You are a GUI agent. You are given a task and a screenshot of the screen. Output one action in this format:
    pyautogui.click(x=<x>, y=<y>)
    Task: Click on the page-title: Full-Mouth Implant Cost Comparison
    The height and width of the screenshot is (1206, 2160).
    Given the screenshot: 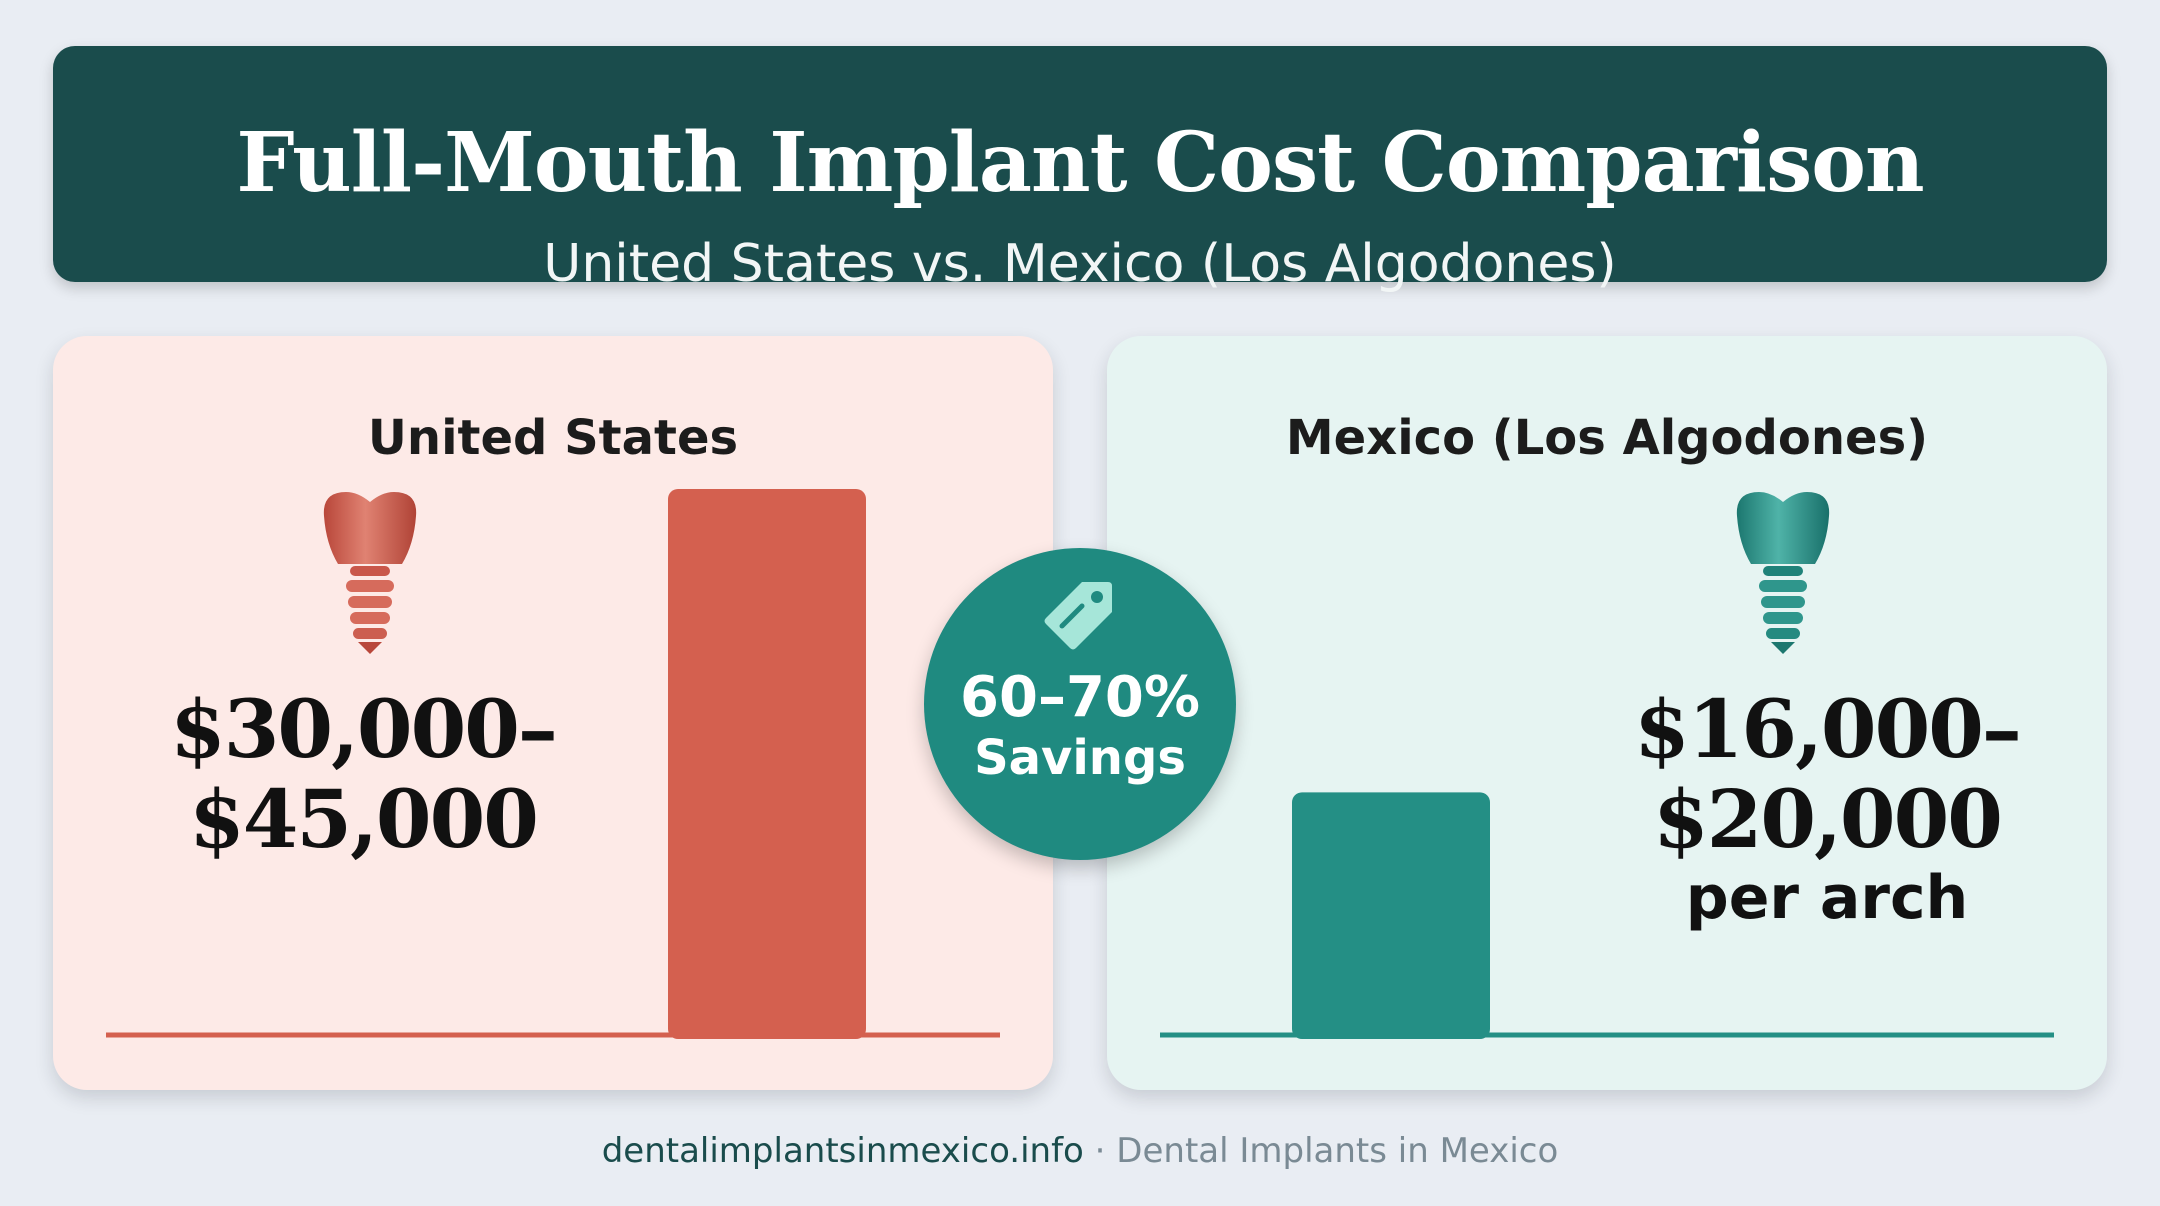 What is the action you would take?
    pyautogui.click(x=1080, y=163)
    